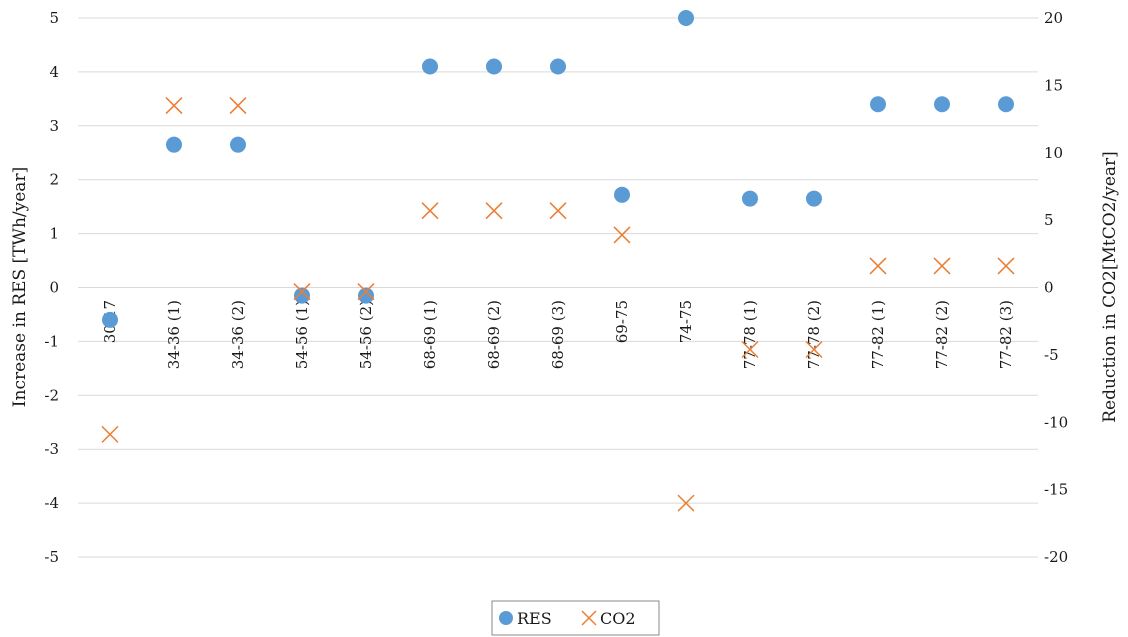  I want to click on right-tick-label: -20, so click(1056, 557).